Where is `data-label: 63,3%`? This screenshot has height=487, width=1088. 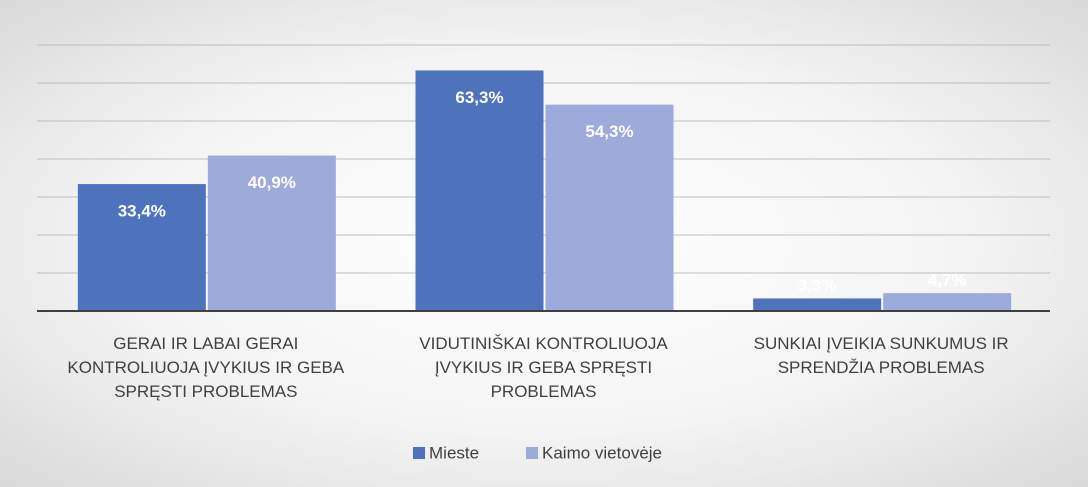
data-label: 63,3% is located at coordinates (479, 97).